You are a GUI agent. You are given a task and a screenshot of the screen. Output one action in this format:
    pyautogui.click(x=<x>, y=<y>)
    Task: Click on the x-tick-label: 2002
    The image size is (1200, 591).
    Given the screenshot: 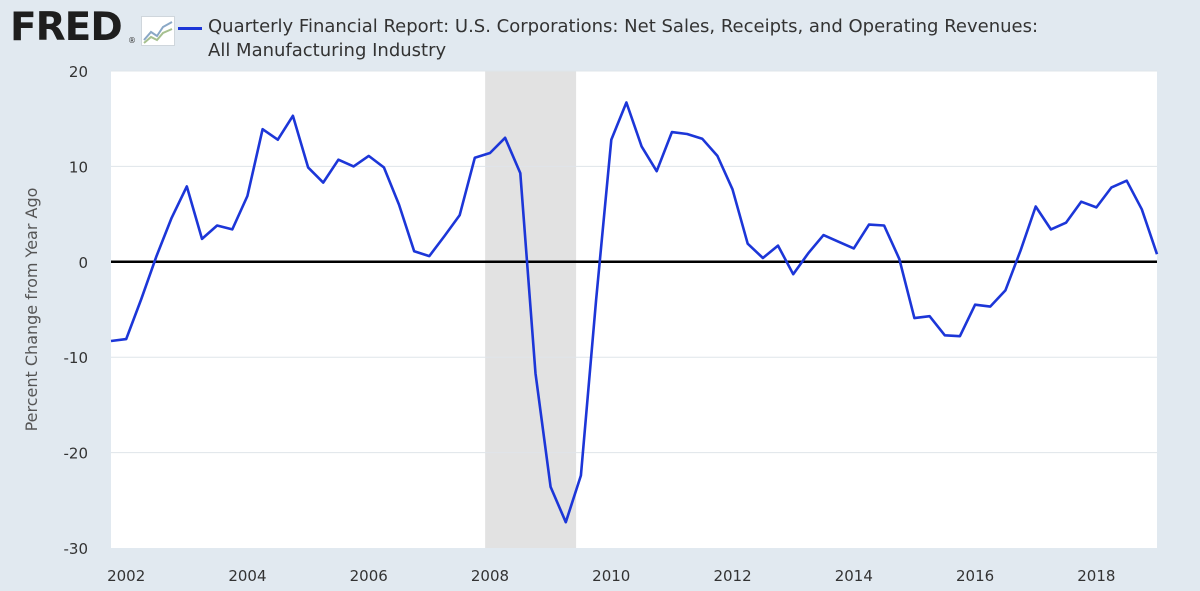 What is the action you would take?
    pyautogui.click(x=126, y=576)
    